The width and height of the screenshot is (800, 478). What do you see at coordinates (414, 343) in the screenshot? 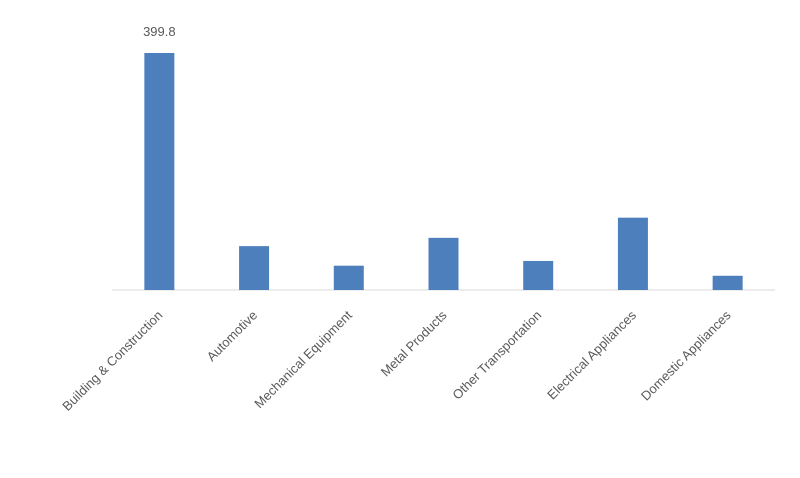
I see `x-tick-label: Metal Products` at bounding box center [414, 343].